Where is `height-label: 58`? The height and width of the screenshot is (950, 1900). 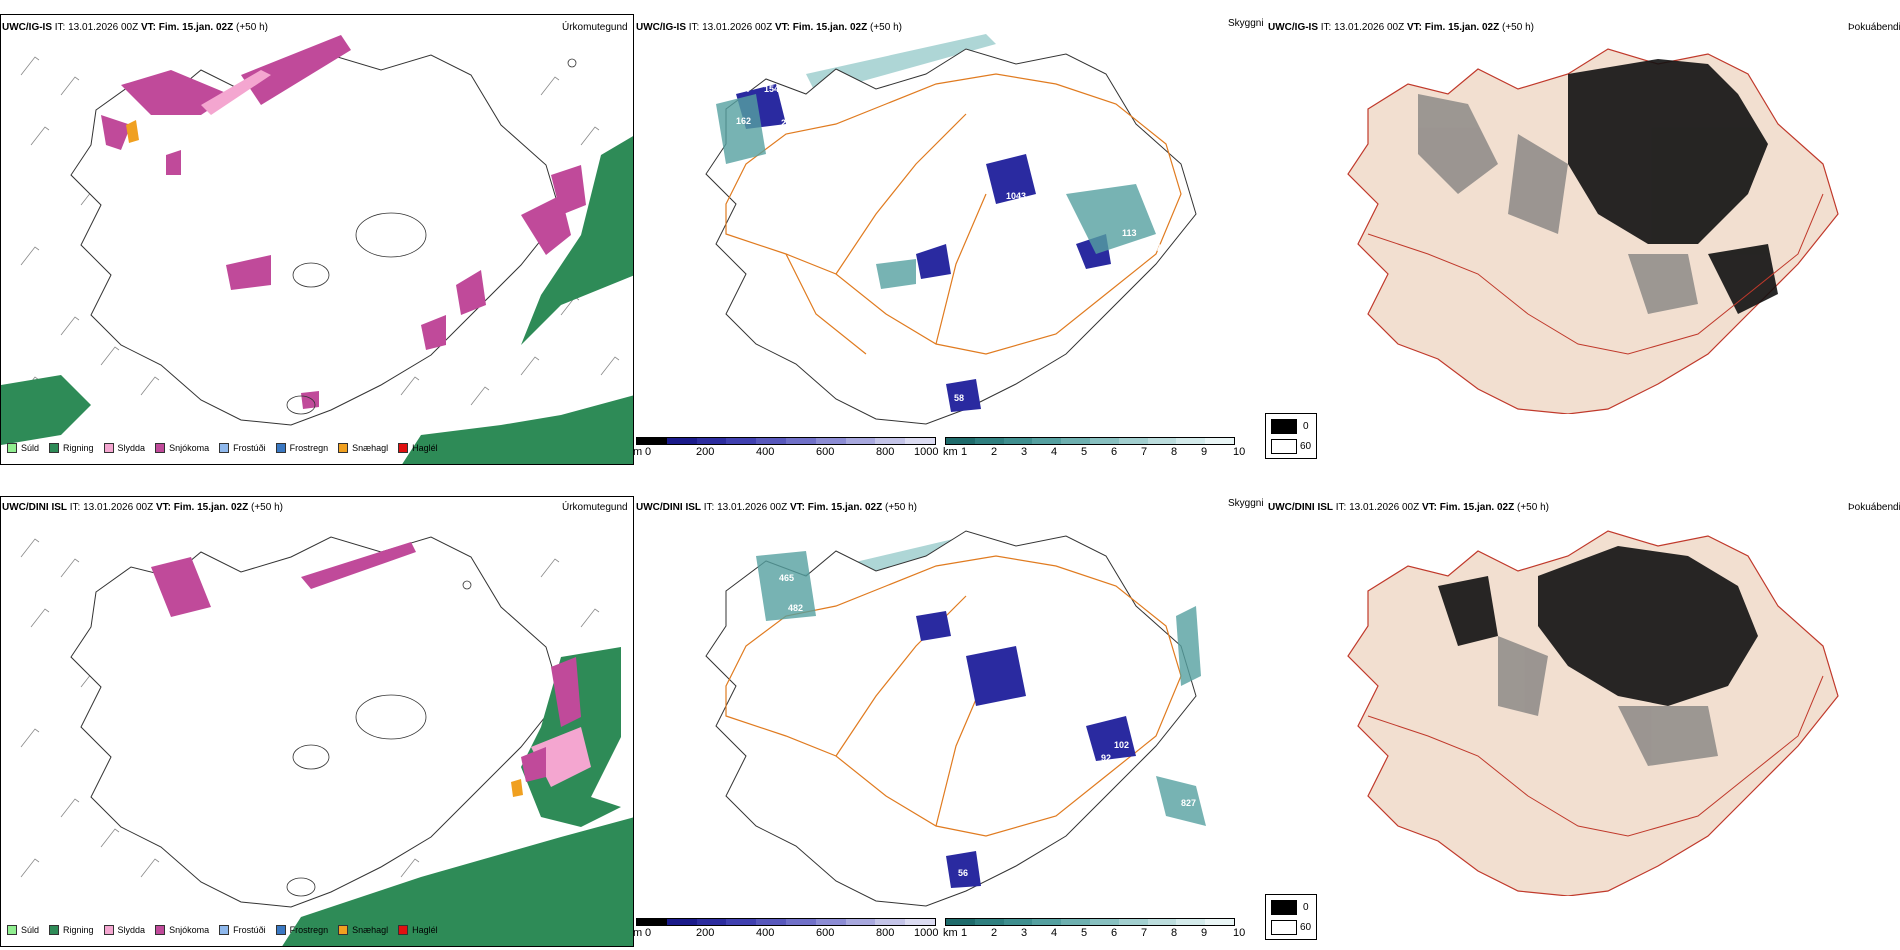 height-label: 58 is located at coordinates (959, 398).